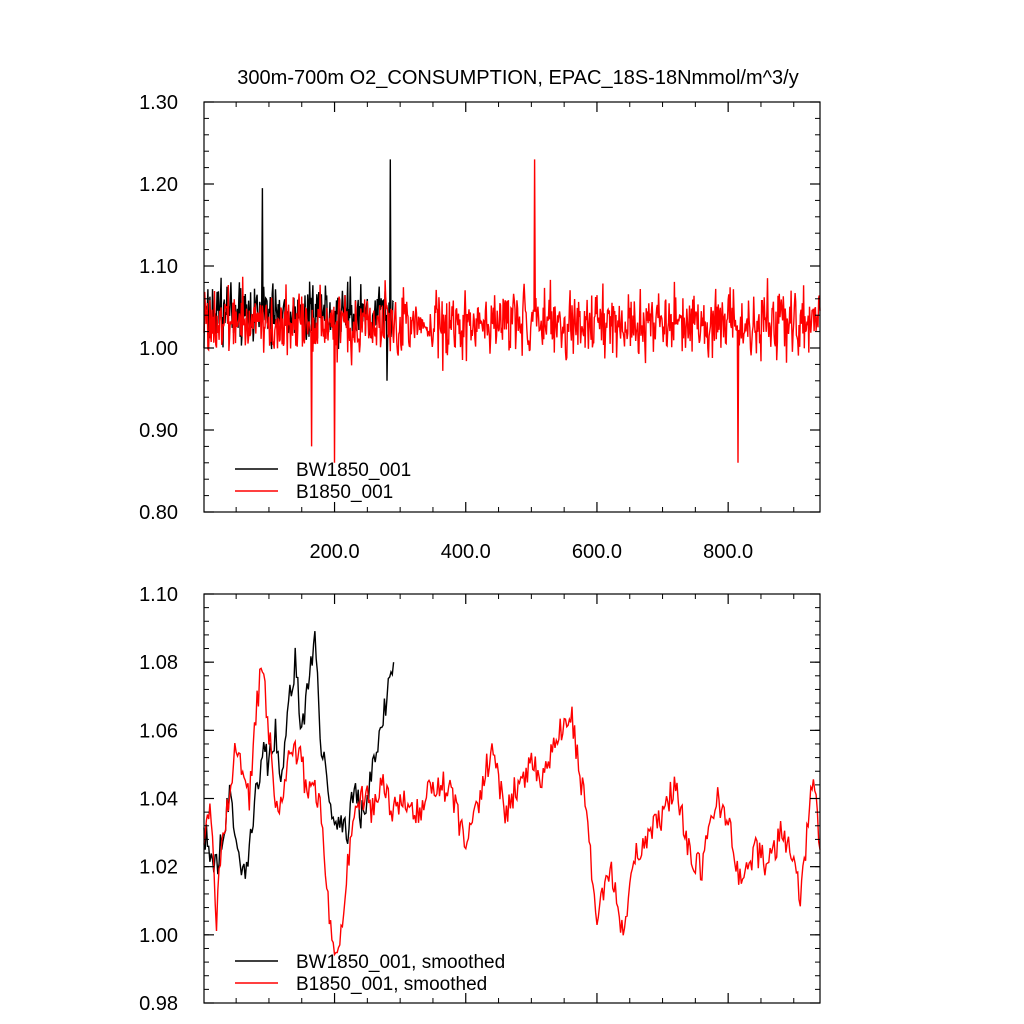 Image resolution: width=1024 pixels, height=1024 pixels. What do you see at coordinates (158, 663) in the screenshot?
I see `y-tick-label: 1.08` at bounding box center [158, 663].